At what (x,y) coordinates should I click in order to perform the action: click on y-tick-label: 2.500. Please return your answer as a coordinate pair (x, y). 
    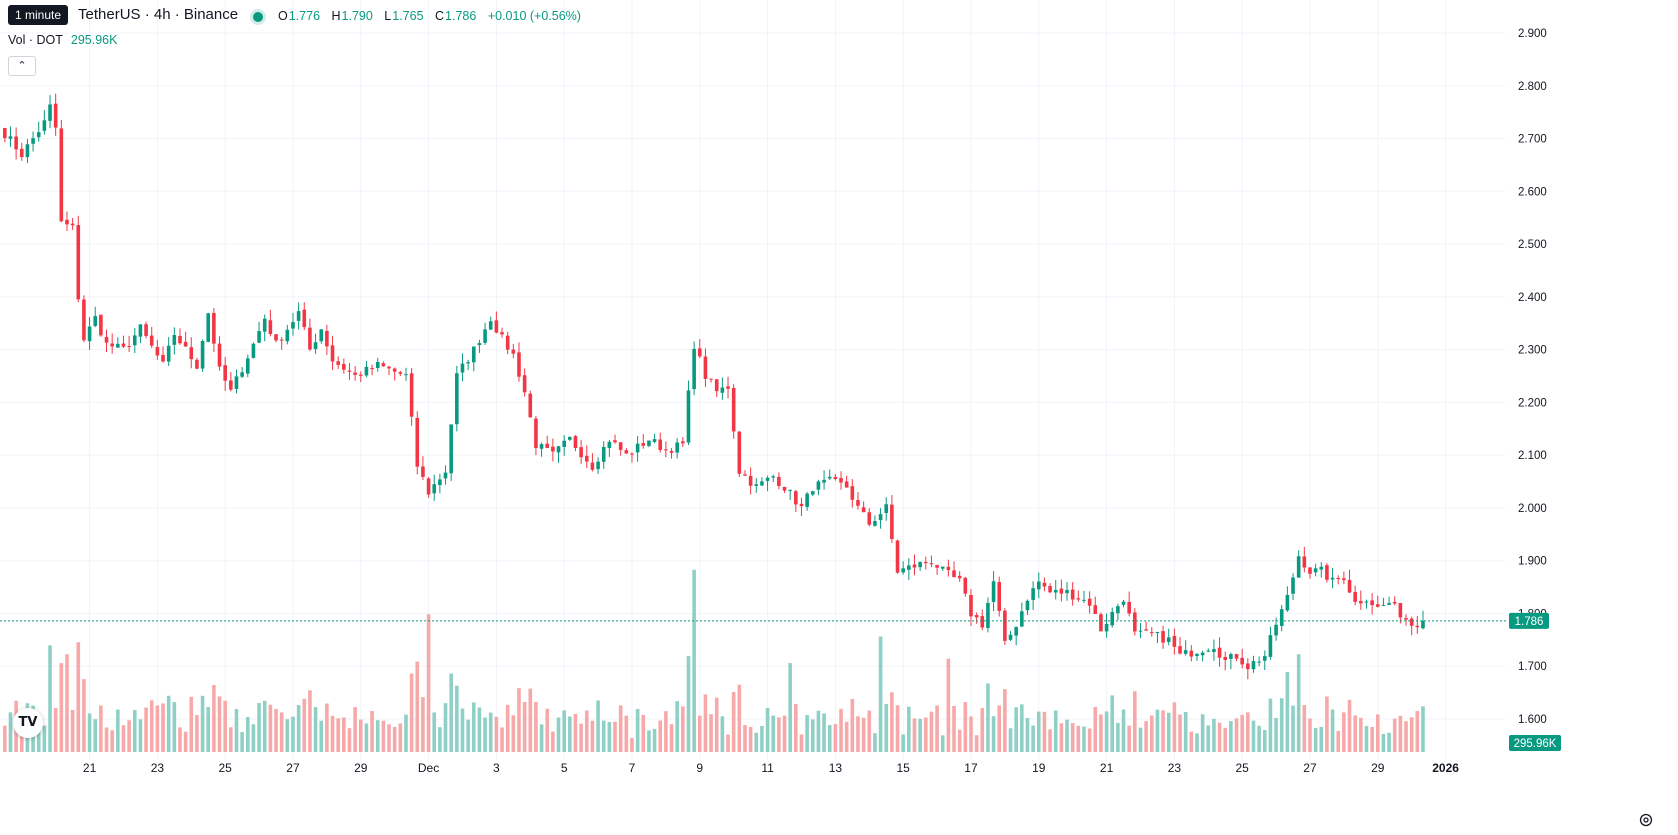
    Looking at the image, I should click on (1532, 245).